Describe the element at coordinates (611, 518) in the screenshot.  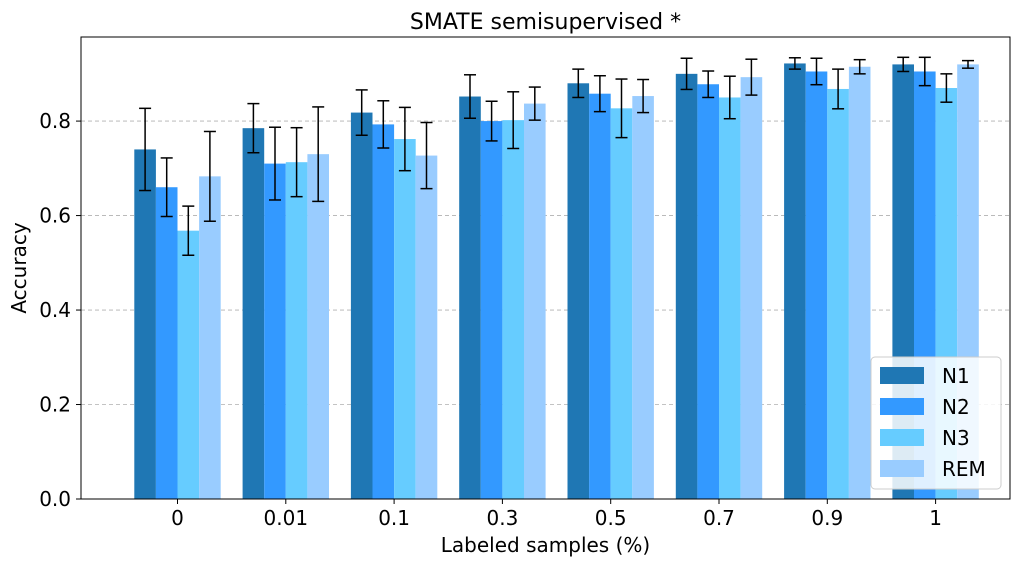
I see `x-tick-label: 0.5` at that location.